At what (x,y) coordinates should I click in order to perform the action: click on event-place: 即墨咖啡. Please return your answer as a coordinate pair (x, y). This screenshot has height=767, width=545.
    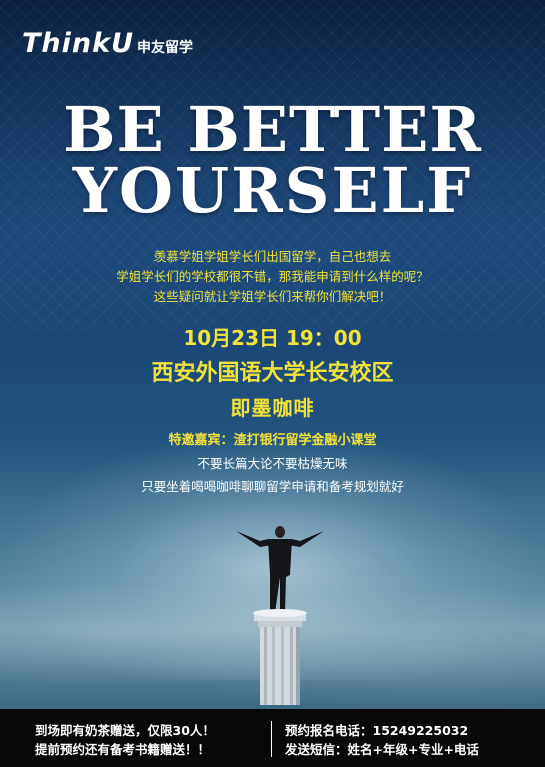
    Looking at the image, I should click on (272, 408).